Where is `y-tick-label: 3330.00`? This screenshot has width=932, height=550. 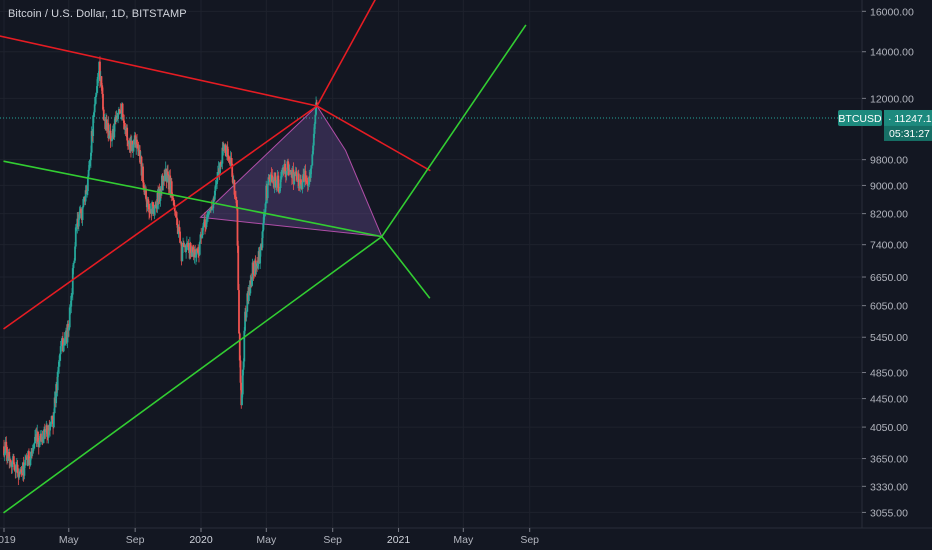
y-tick-label: 3330.00 is located at coordinates (889, 487).